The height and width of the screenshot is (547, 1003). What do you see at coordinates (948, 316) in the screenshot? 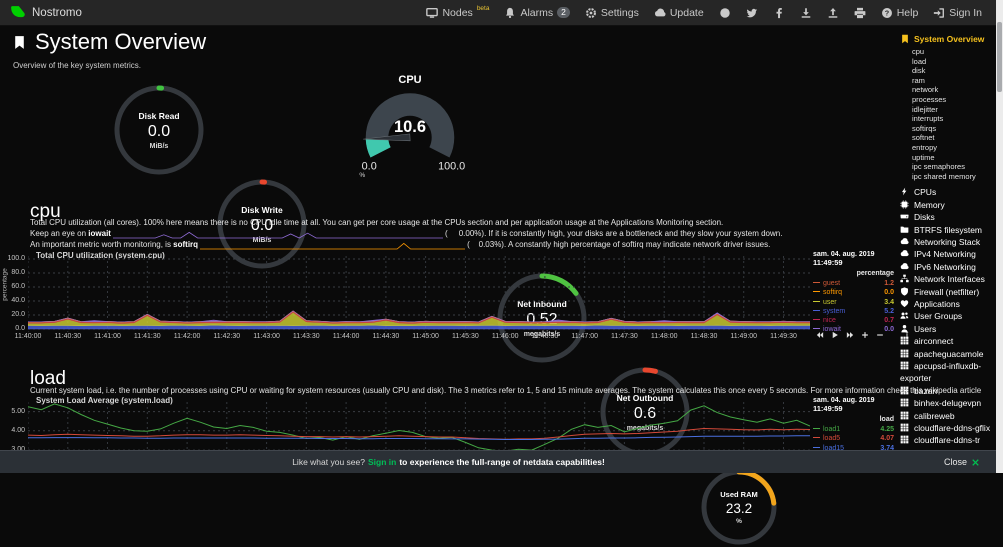
I see `sidebar-item-user-groups: User Groups` at bounding box center [948, 316].